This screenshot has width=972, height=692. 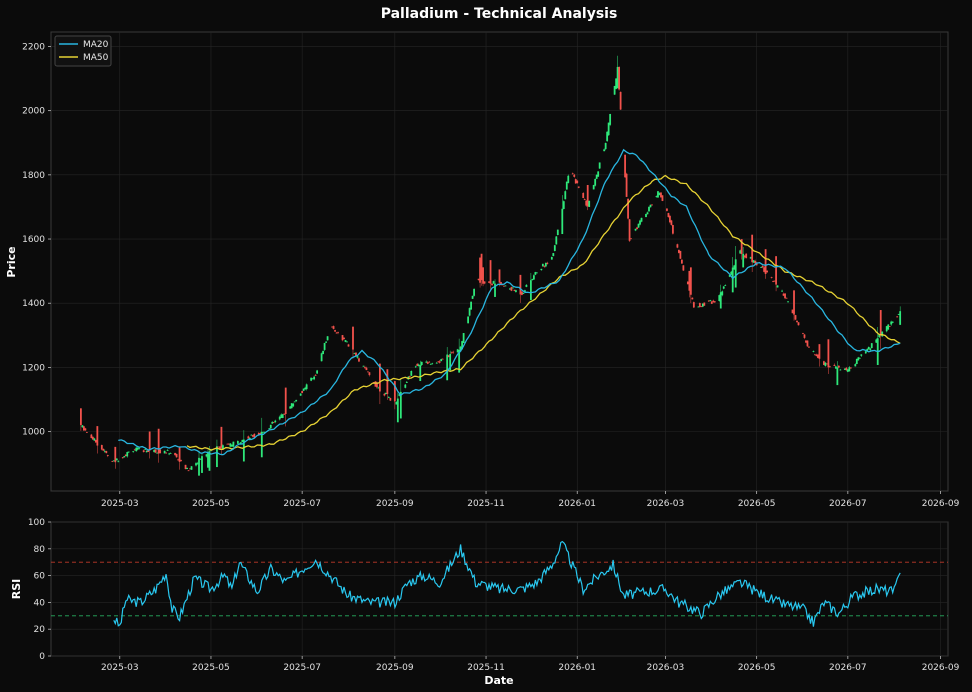 I want to click on legend-ma20-label: MA20, so click(x=96, y=45).